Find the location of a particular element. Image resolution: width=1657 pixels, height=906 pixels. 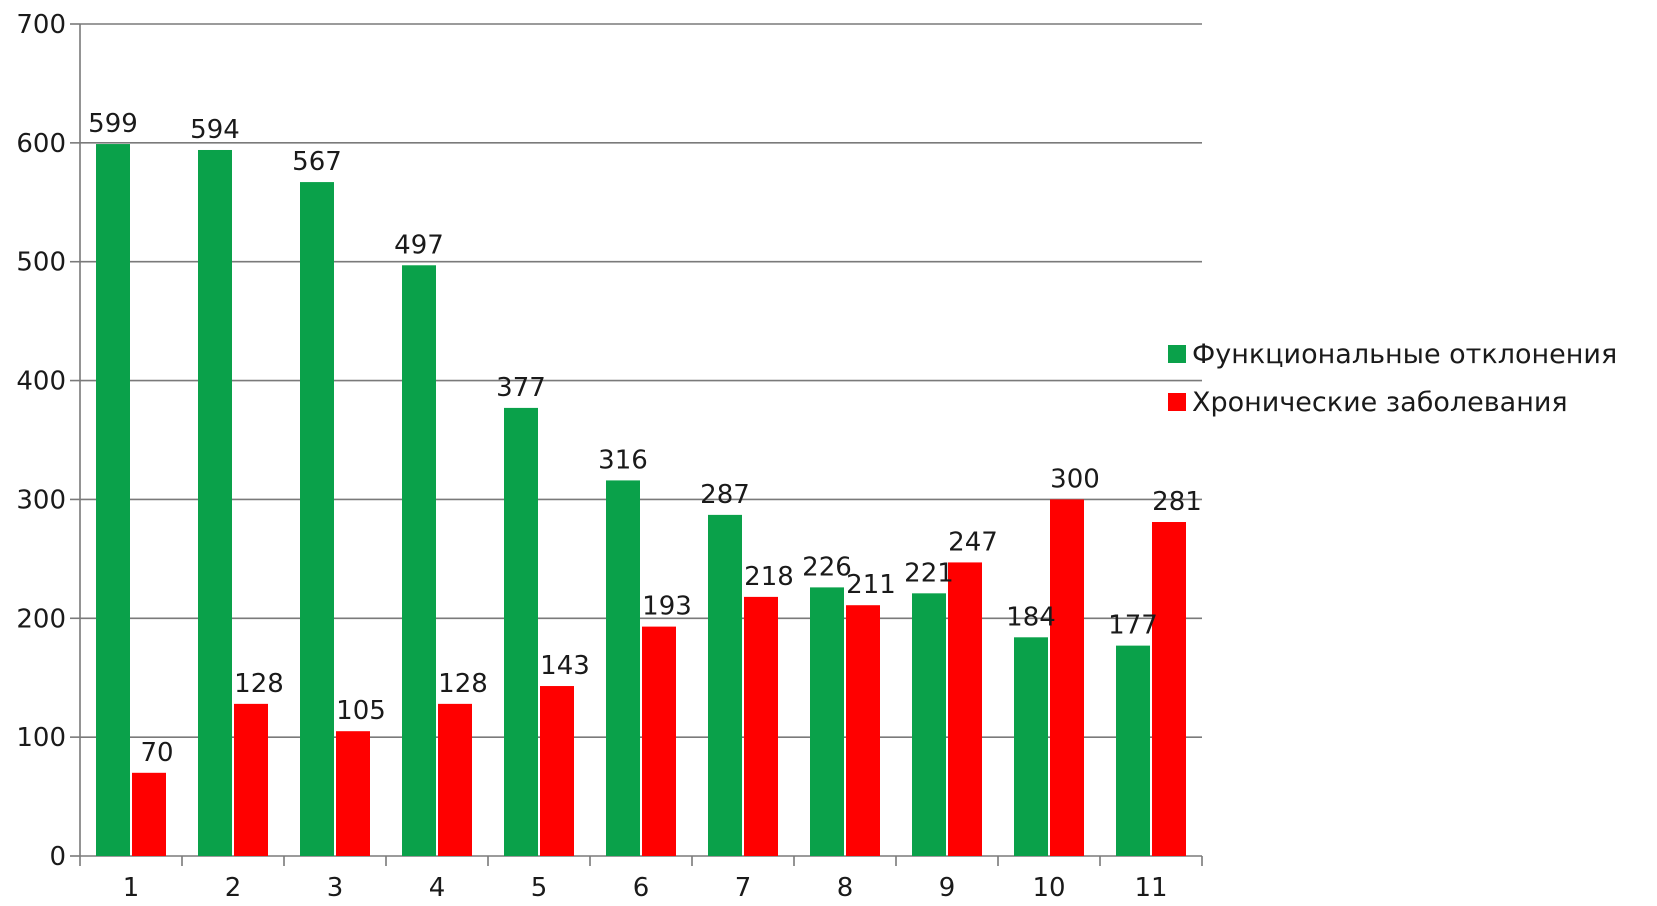

data-label-series-1: 567 is located at coordinates (317, 162).